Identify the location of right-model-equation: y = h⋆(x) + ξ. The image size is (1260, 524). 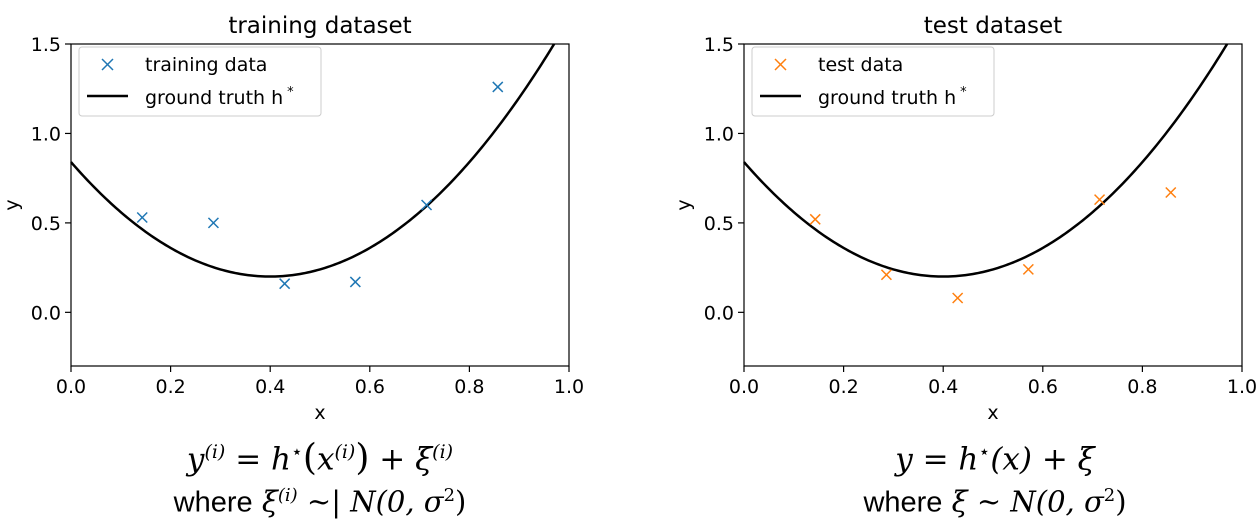
(995, 459).